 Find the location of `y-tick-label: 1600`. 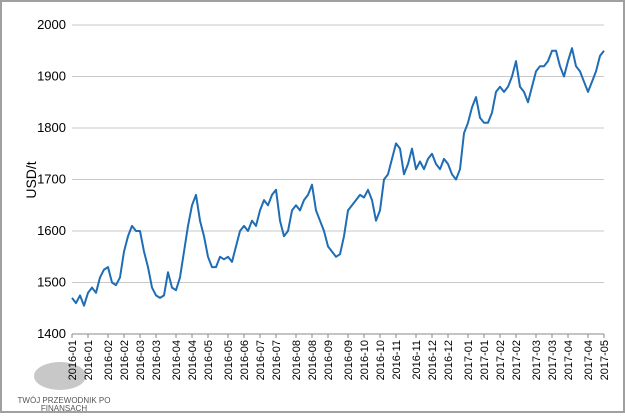

y-tick-label: 1600 is located at coordinates (51, 230).